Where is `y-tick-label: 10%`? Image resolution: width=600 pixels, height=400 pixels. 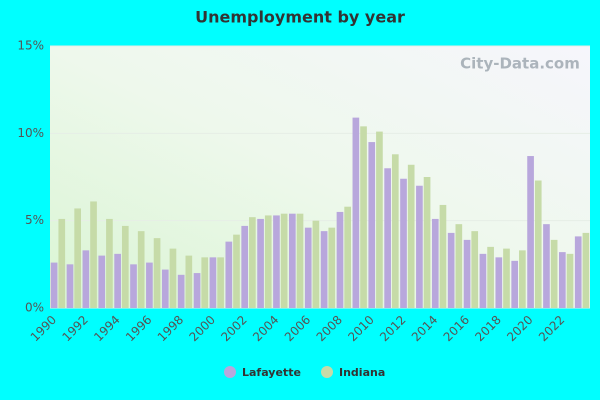 y-tick-label: 10% is located at coordinates (30, 133).